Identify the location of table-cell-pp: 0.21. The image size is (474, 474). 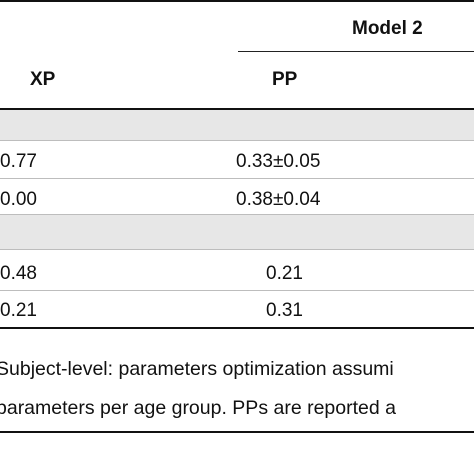
(284, 273).